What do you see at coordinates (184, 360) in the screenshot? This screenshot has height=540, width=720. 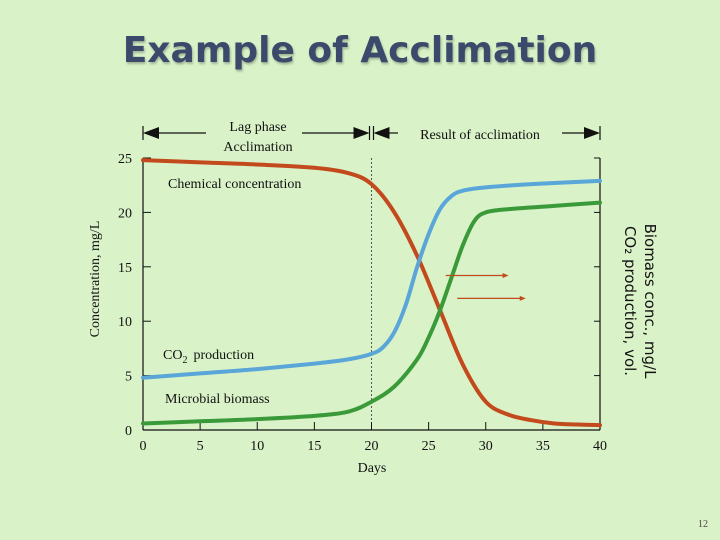 I see `co2-subscript: 2` at bounding box center [184, 360].